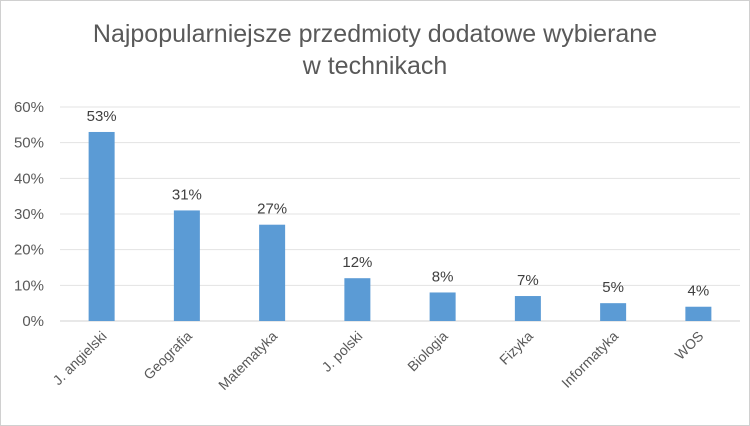 Image resolution: width=750 pixels, height=426 pixels. What do you see at coordinates (29, 178) in the screenshot?
I see `y-tick-label: 40%` at bounding box center [29, 178].